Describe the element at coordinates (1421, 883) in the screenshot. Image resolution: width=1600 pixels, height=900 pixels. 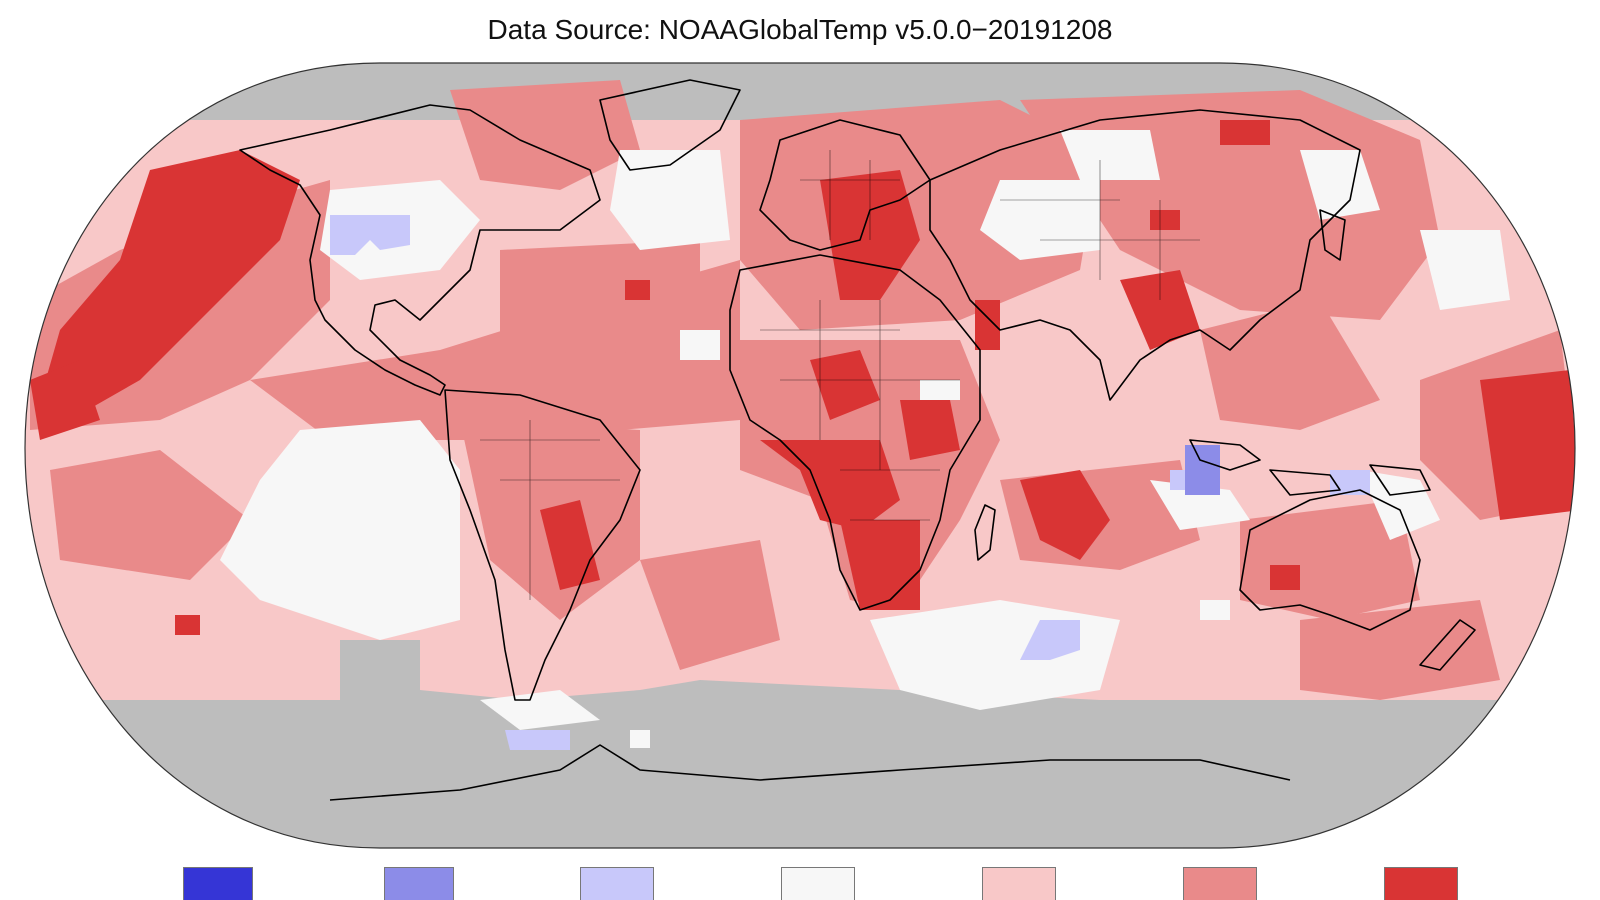
I see `legend-swatch-much-warmer` at that location.